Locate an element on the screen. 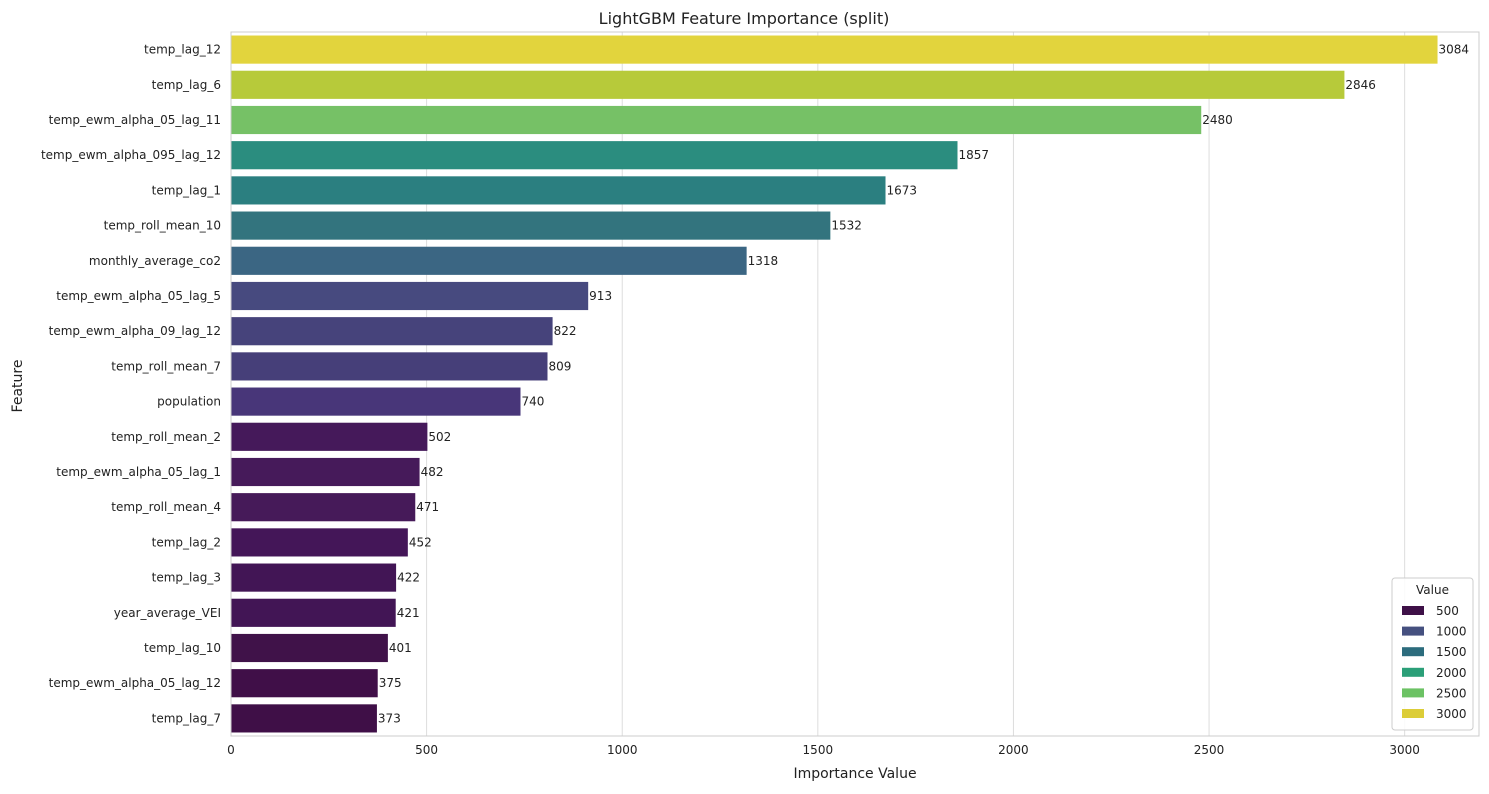 This screenshot has width=1489, height=794. x-tick-label: 500 is located at coordinates (426, 750).